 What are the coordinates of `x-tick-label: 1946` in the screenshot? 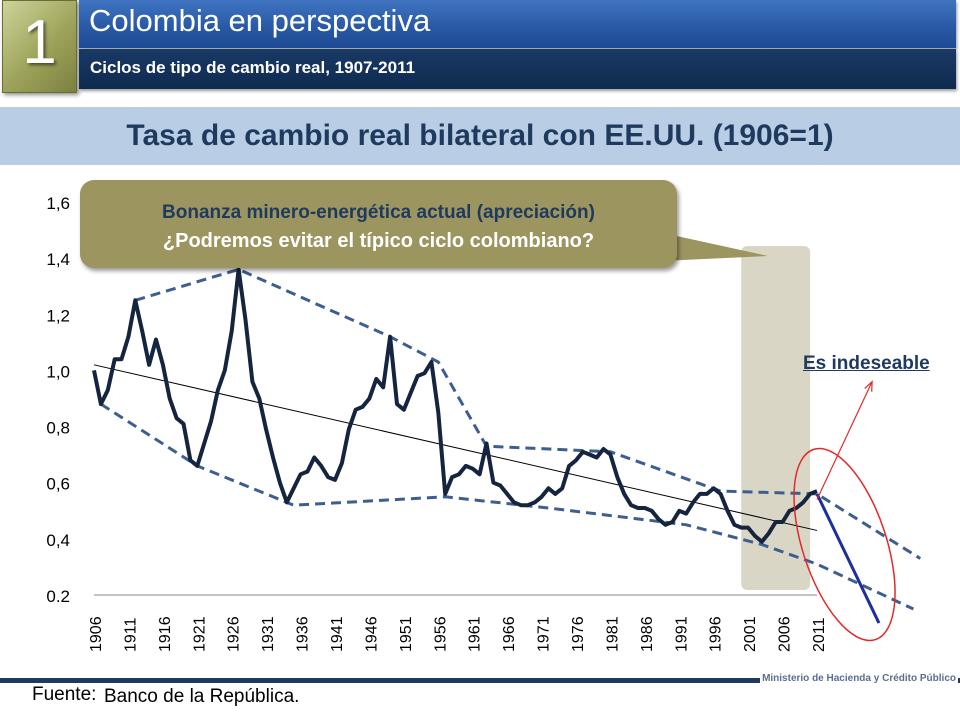 It's located at (371, 634).